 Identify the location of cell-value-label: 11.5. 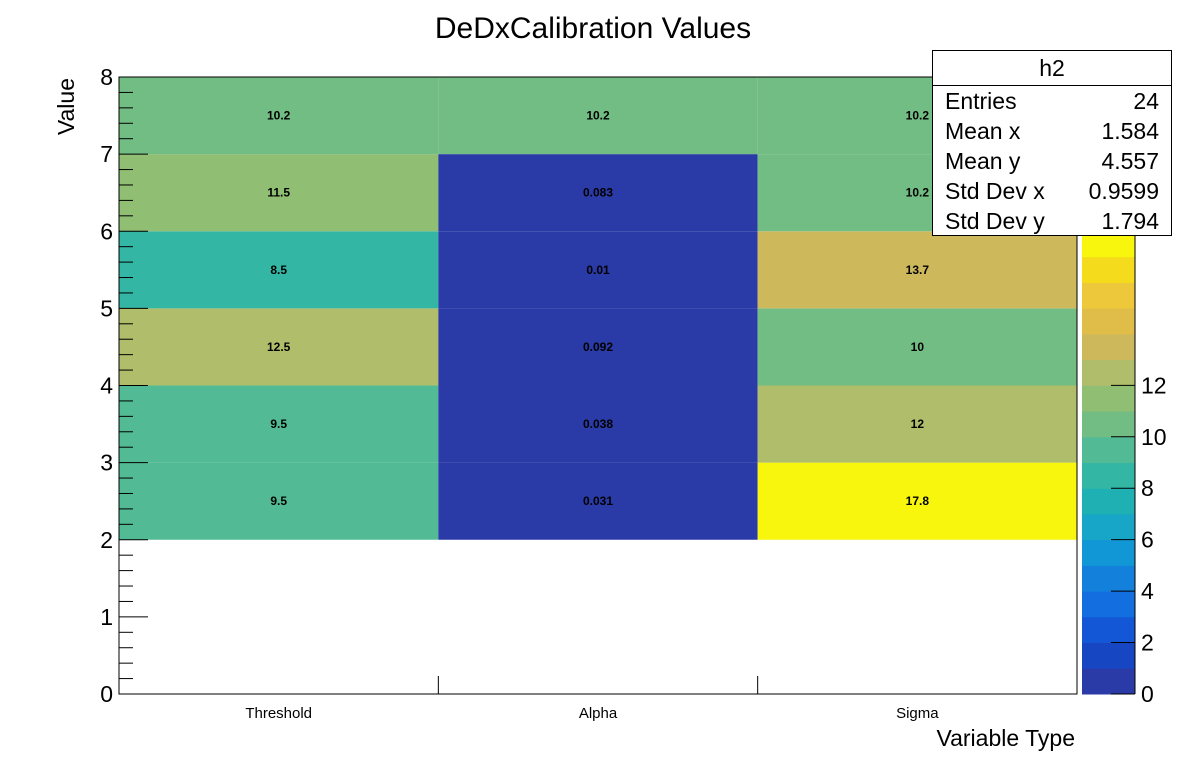
(278, 193).